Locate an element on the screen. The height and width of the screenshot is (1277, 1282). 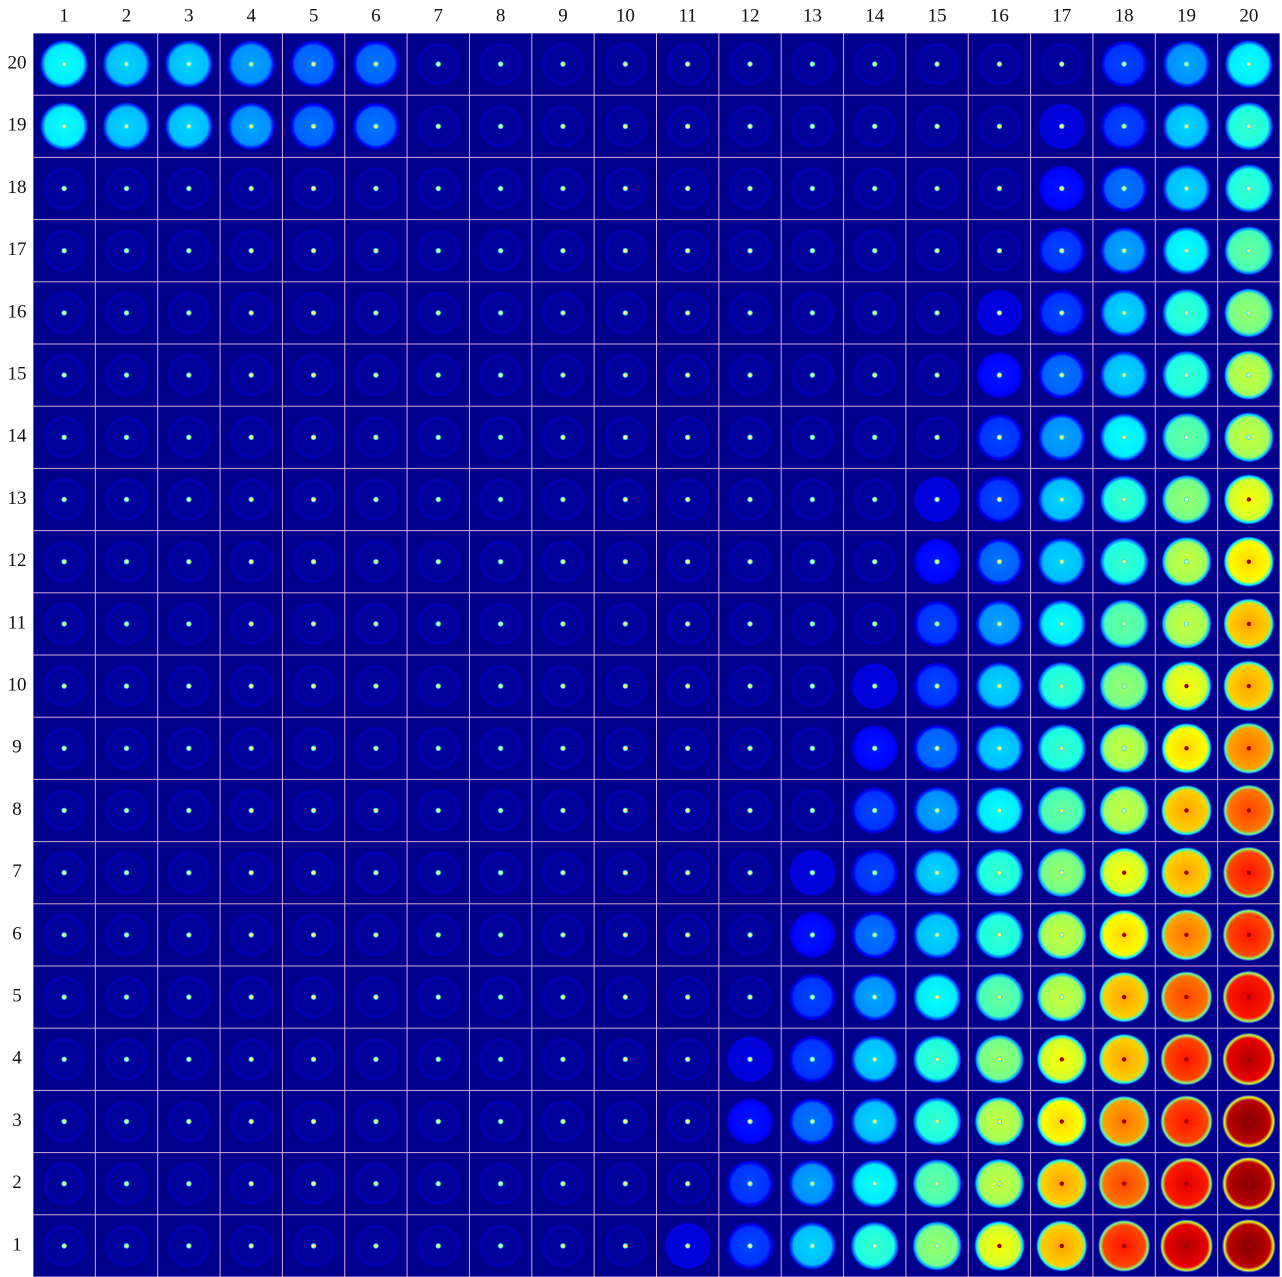
column-label: 19 is located at coordinates (1186, 15).